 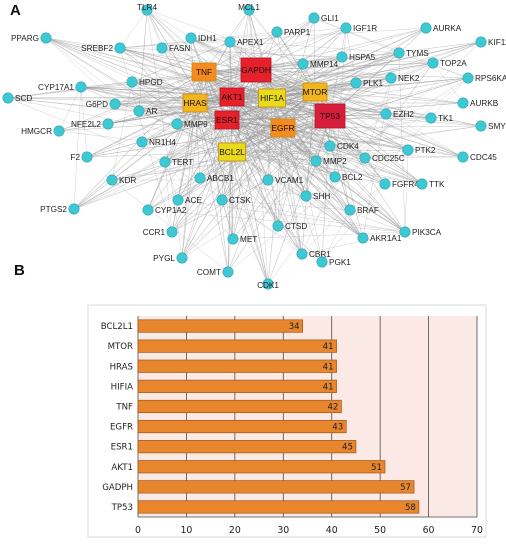 I want to click on node-pgk1: PGK1, so click(x=333, y=262).